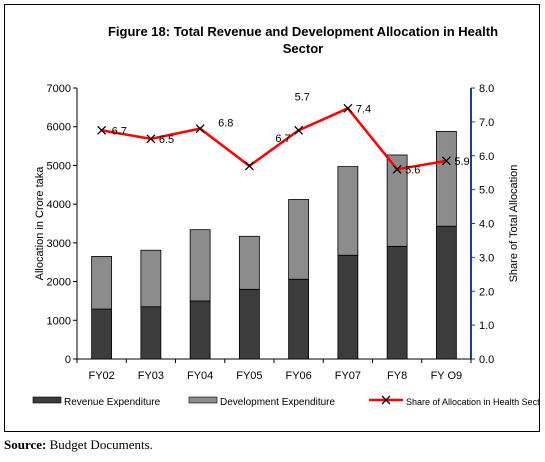 The height and width of the screenshot is (462, 545). I want to click on y-tick-label: 0, so click(68, 360).